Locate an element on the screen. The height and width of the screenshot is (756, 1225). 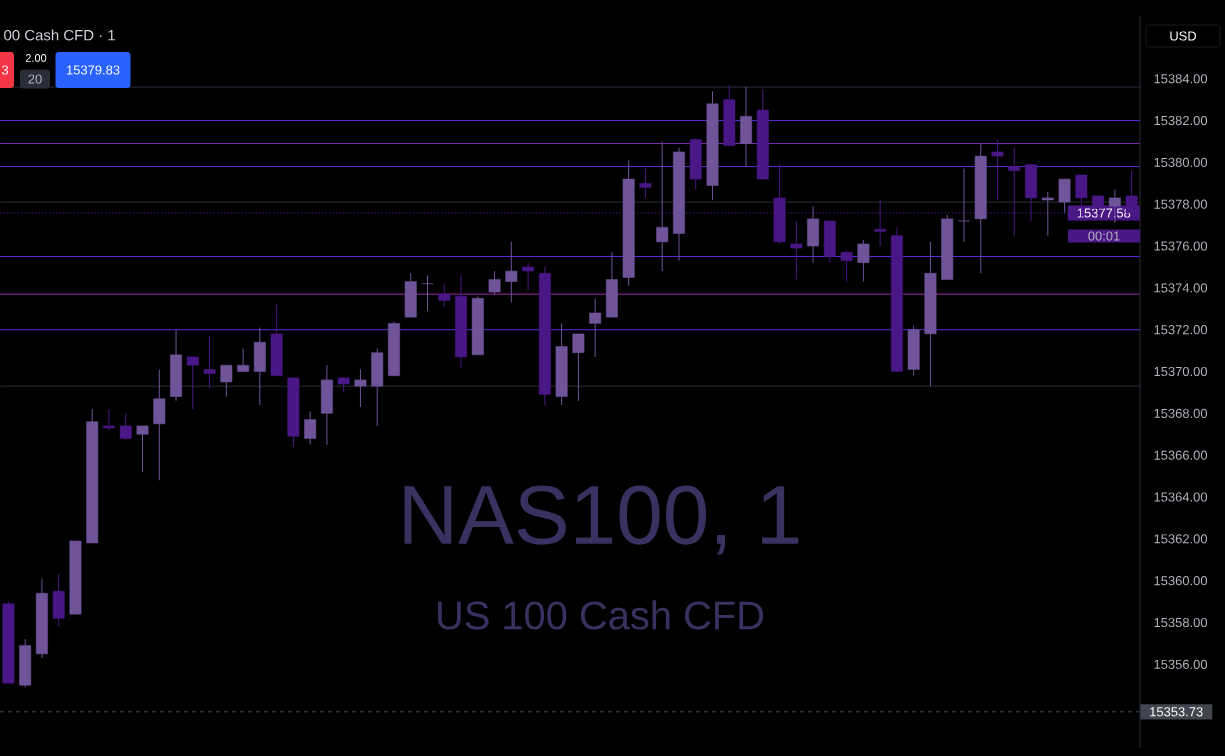
annotation: NAS100, 1 is located at coordinates (601, 520).